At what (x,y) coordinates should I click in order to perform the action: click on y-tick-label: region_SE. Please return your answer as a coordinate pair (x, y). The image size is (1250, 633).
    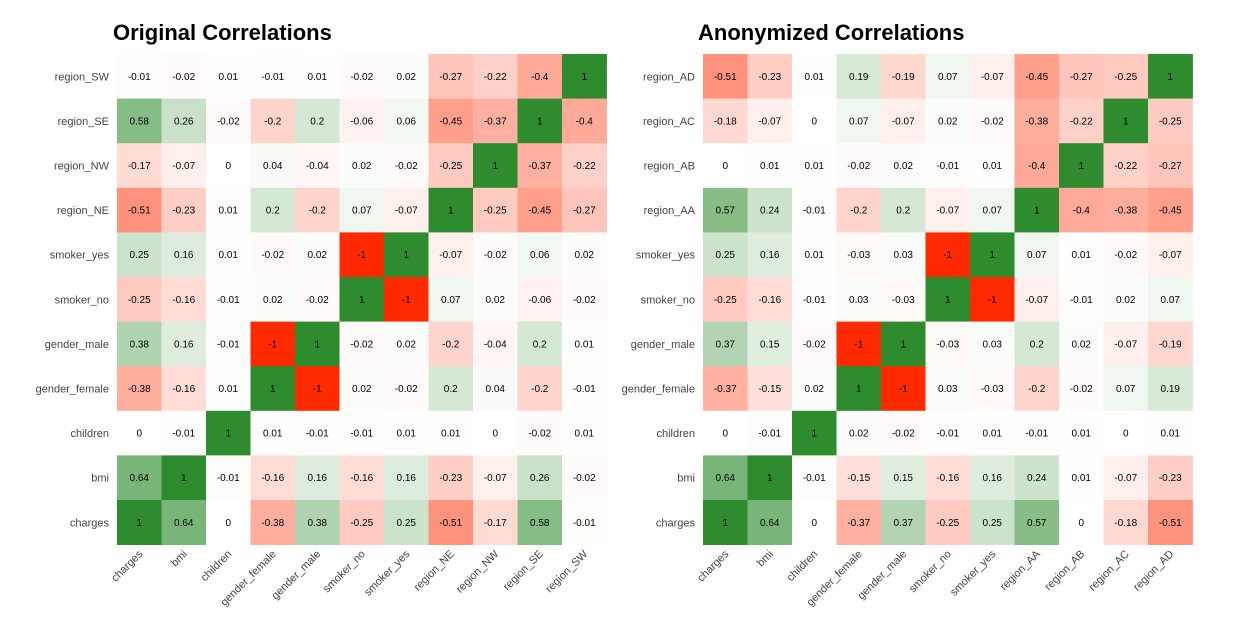
    Looking at the image, I should click on (83, 122).